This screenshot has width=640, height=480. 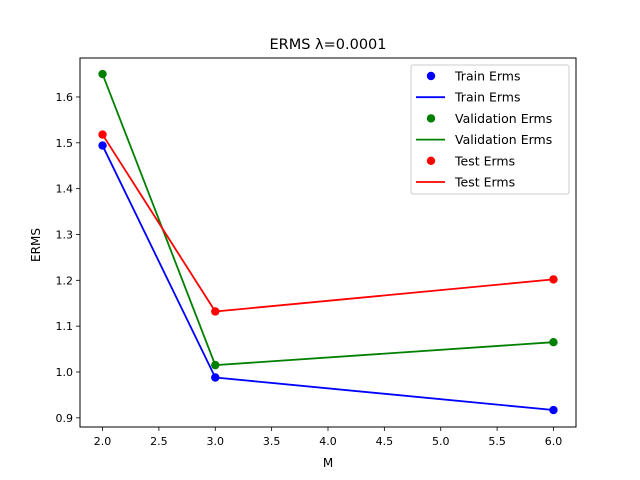 I want to click on legend-label-4: Test Erms, so click(x=484, y=160).